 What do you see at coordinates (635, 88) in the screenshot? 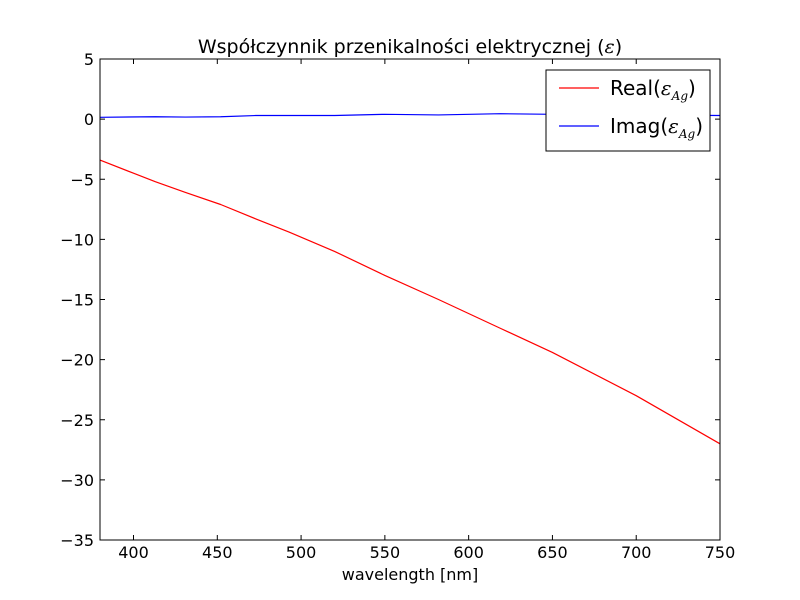
I see `legend-real-prefix: Real(` at bounding box center [635, 88].